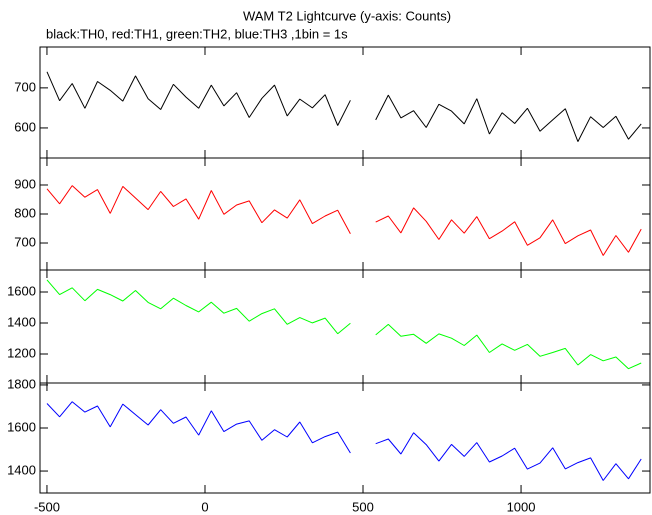 Image resolution: width=652 pixels, height=515 pixels. Describe the element at coordinates (347, 15) in the screenshot. I see `chart-title: WAM T2 Lightcurve (y-axis: Counts)` at that location.